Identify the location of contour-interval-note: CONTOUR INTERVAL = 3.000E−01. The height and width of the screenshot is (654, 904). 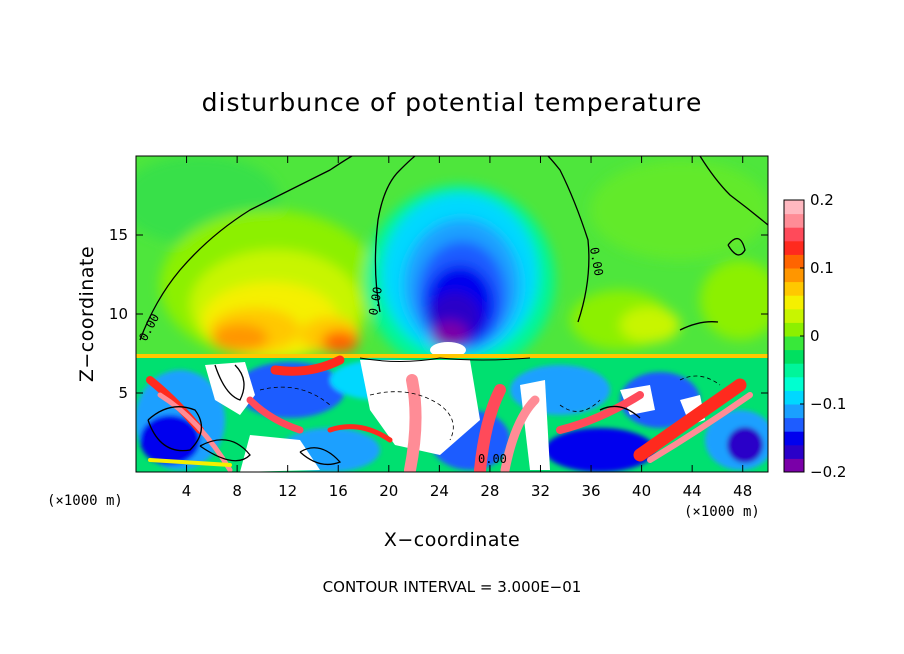
(452, 587).